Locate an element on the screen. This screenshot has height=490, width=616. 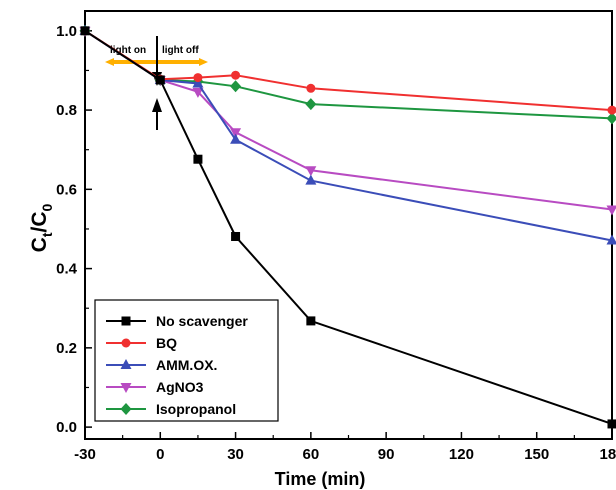
light-off-label: light off is located at coordinates (180, 50).